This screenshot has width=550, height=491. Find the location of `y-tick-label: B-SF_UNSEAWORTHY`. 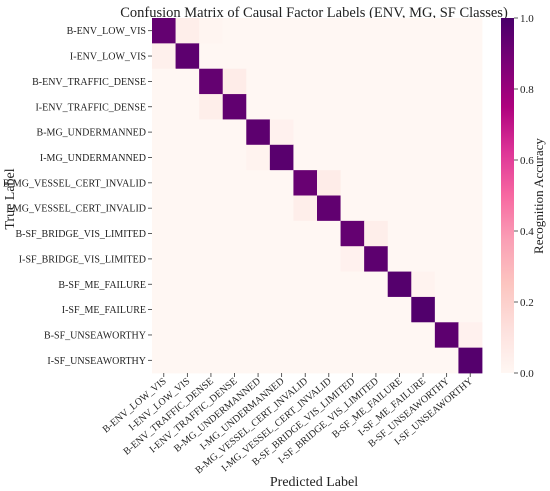

y-tick-label: B-SF_UNSEAWORTHY is located at coordinates (95, 335).